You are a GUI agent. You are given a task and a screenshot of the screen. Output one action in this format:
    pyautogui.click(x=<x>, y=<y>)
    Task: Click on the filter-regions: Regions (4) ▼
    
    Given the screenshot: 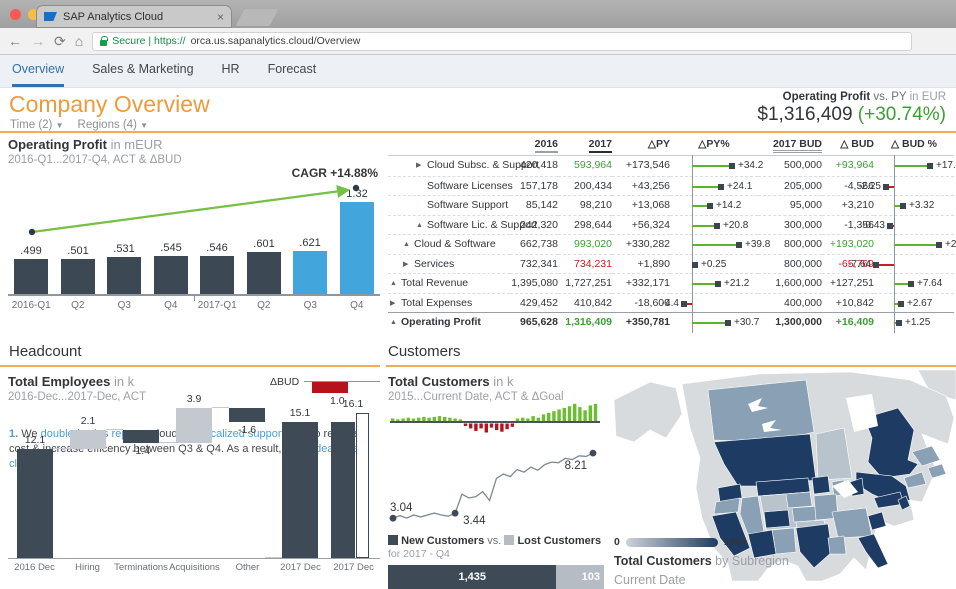 What is the action you would take?
    pyautogui.click(x=113, y=125)
    